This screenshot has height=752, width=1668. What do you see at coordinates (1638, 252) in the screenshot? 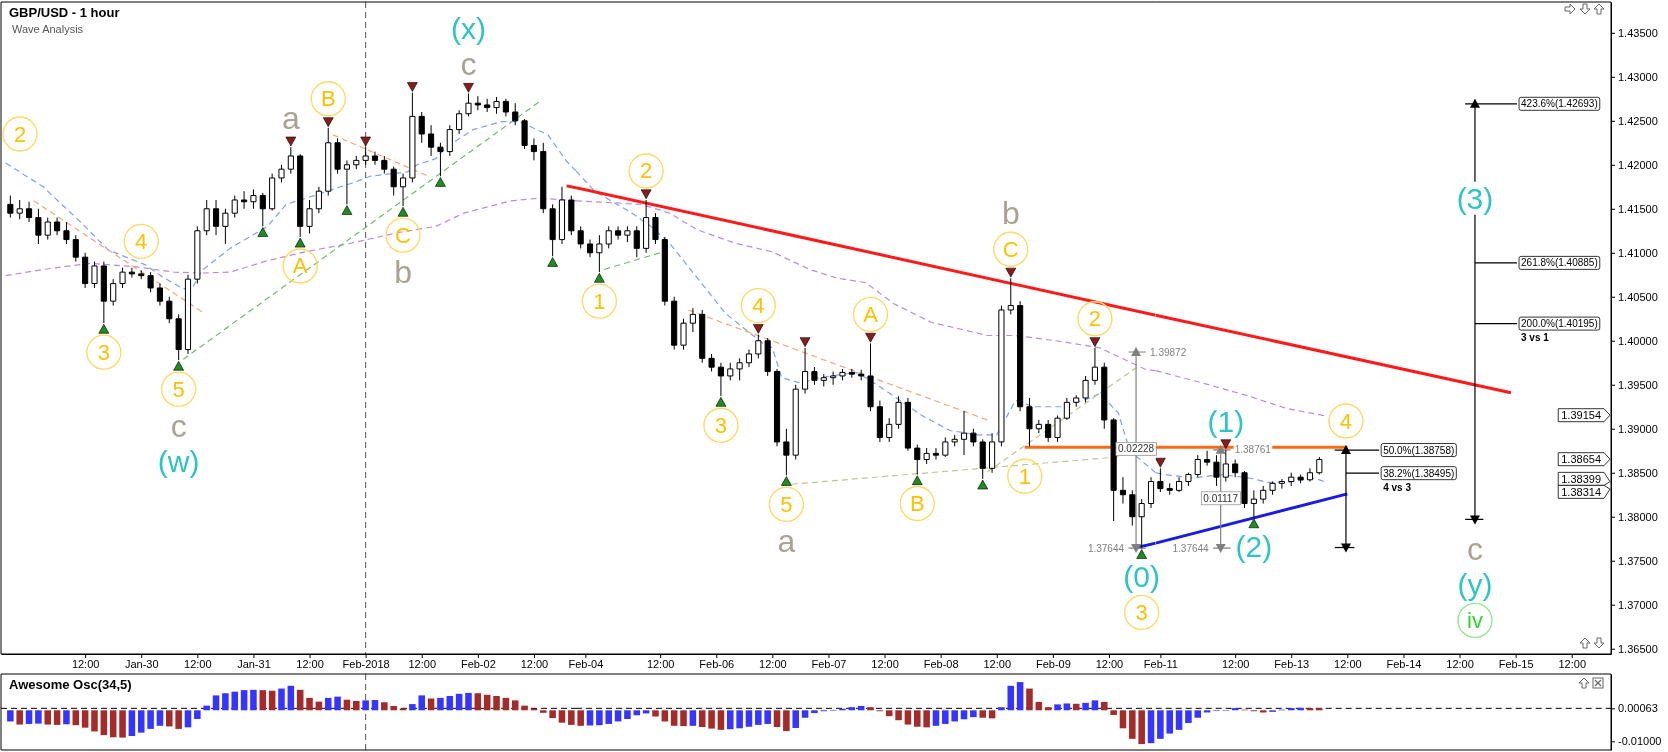
I see `y-tick-label: 1.41000` at bounding box center [1638, 252].